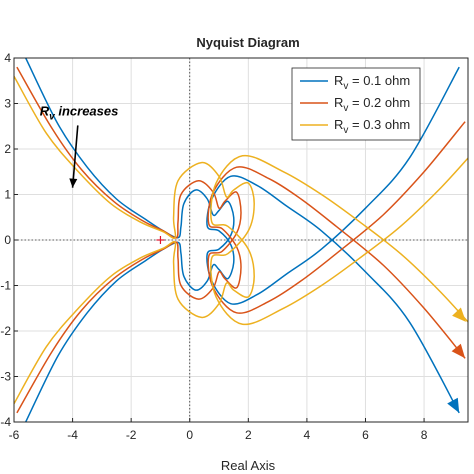  What do you see at coordinates (72, 435) in the screenshot?
I see `x-tick-label: -4` at bounding box center [72, 435].